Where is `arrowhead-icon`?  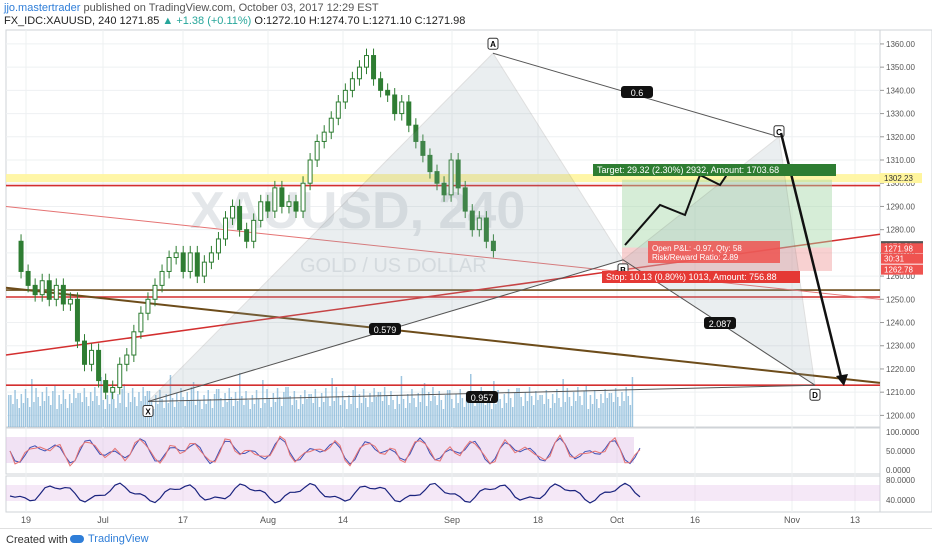 arrowhead-icon is located at coordinates (842, 380).